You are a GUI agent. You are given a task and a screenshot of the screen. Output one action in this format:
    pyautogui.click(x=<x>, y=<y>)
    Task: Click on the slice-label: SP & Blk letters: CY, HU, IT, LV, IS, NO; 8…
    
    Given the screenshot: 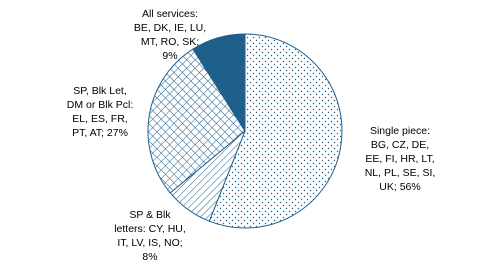 What is the action you would take?
    pyautogui.click(x=150, y=235)
    